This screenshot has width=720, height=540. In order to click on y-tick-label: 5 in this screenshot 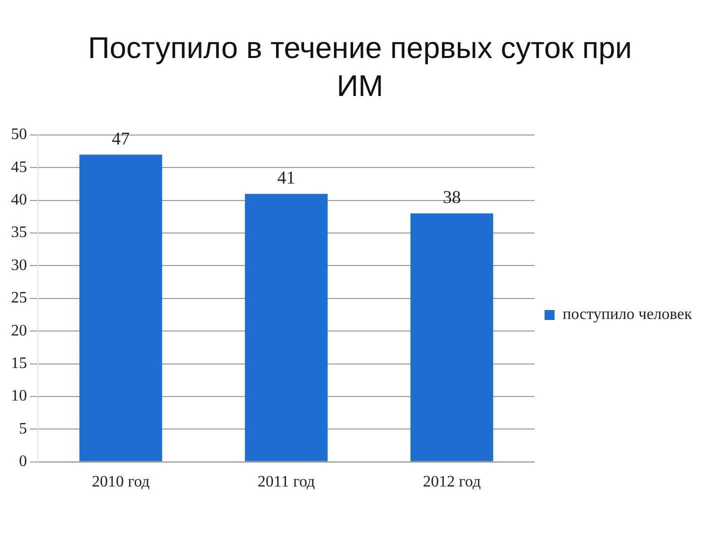, I will do `click(23, 429)`.